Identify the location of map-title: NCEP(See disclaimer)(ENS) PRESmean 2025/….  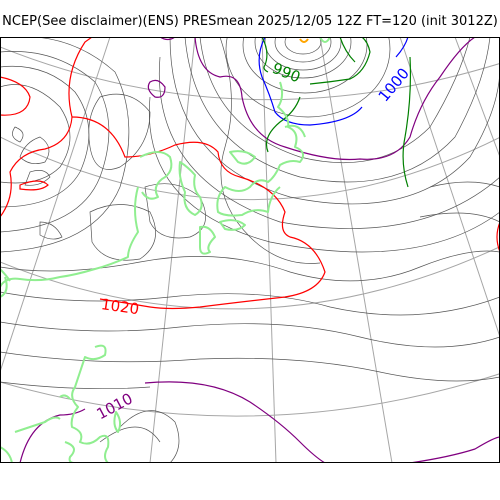
(250, 21).